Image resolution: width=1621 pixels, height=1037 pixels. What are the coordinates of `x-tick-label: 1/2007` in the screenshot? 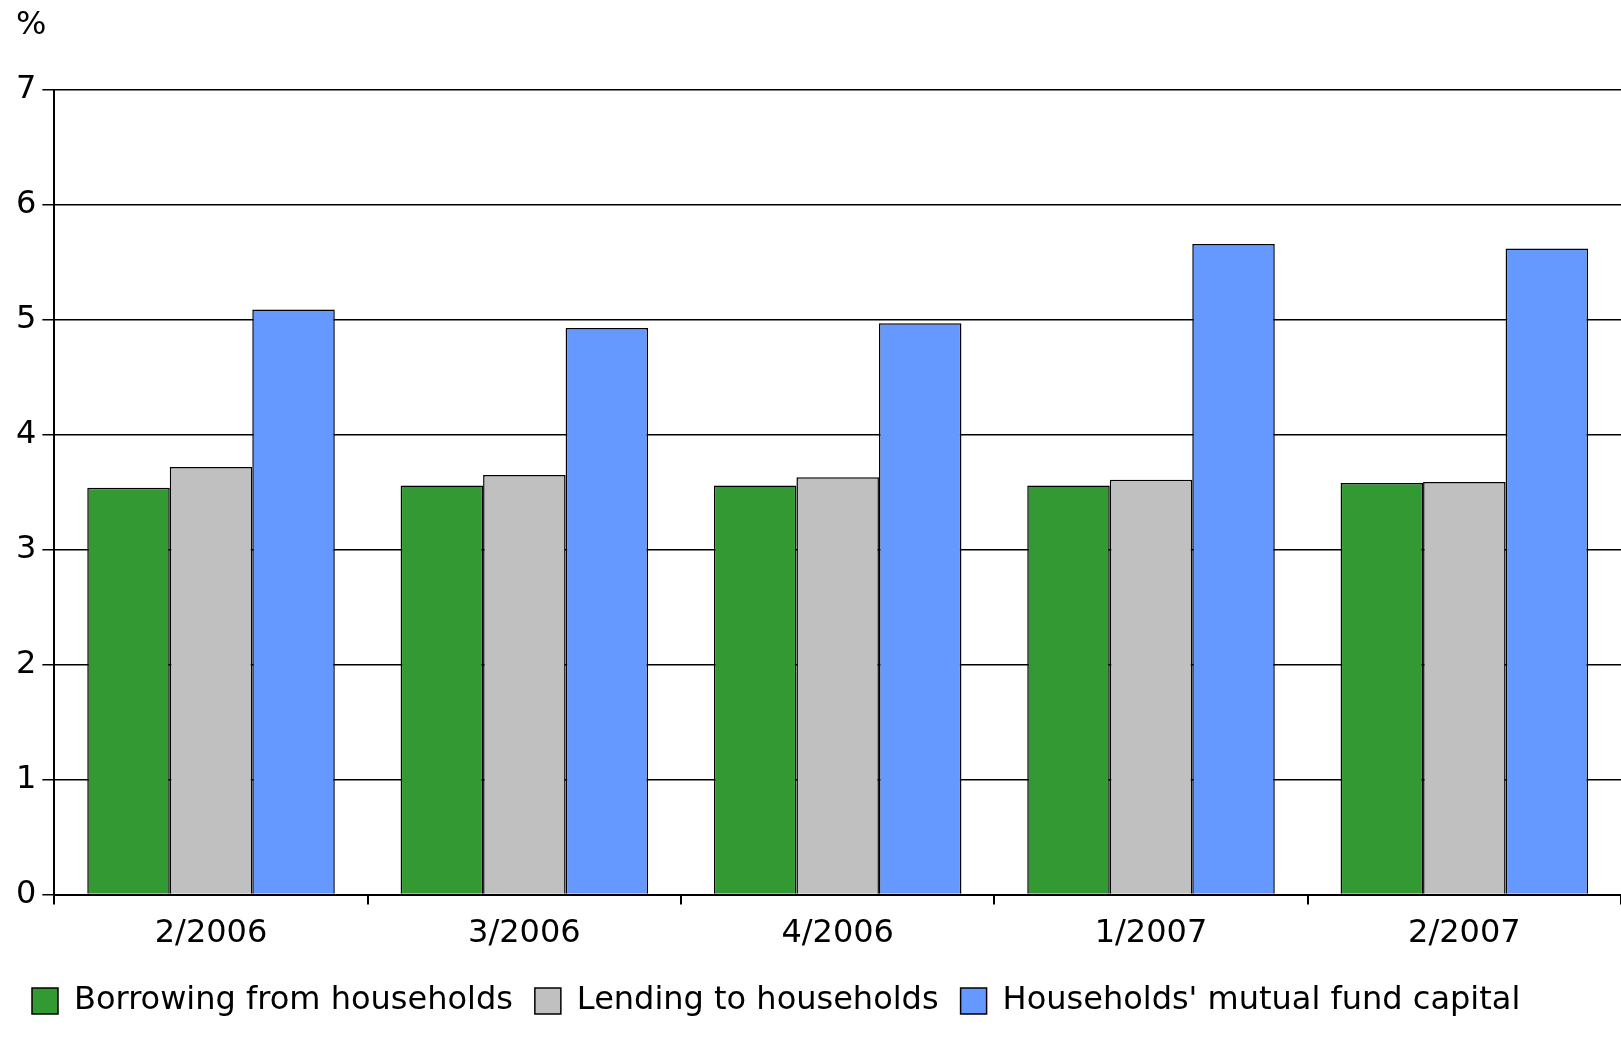 It's located at (1151, 931).